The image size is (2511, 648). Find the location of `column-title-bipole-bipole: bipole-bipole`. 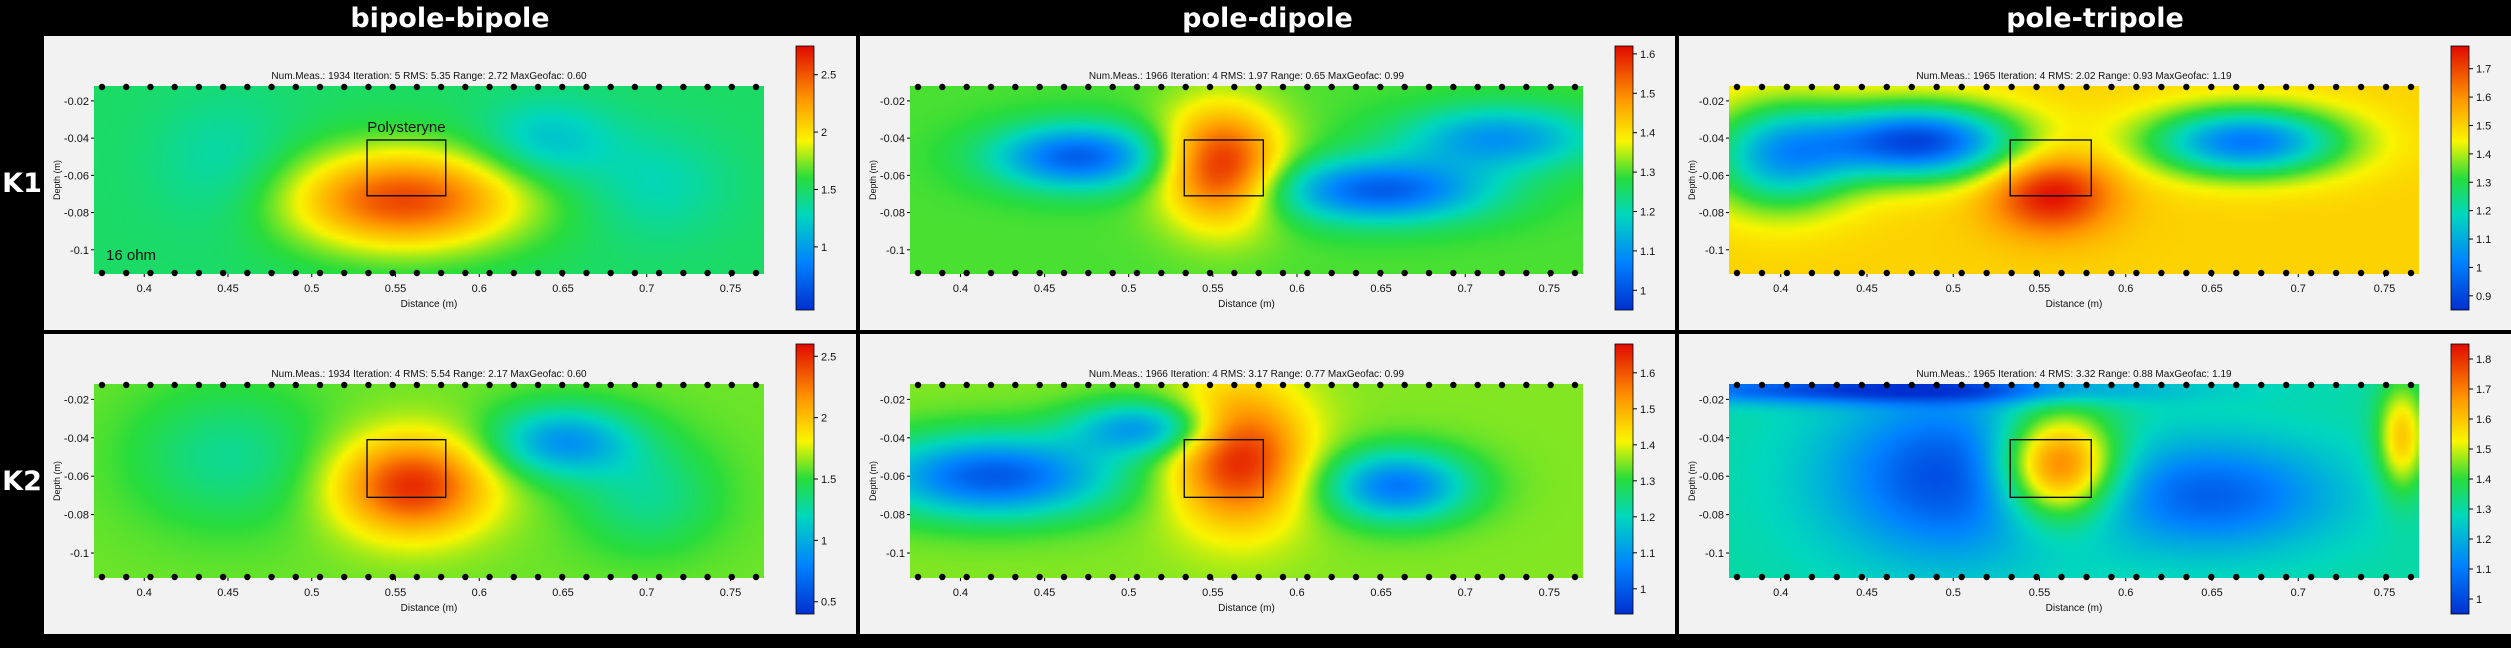

column-title-bipole-bipole: bipole-bipole is located at coordinates (450, 18).